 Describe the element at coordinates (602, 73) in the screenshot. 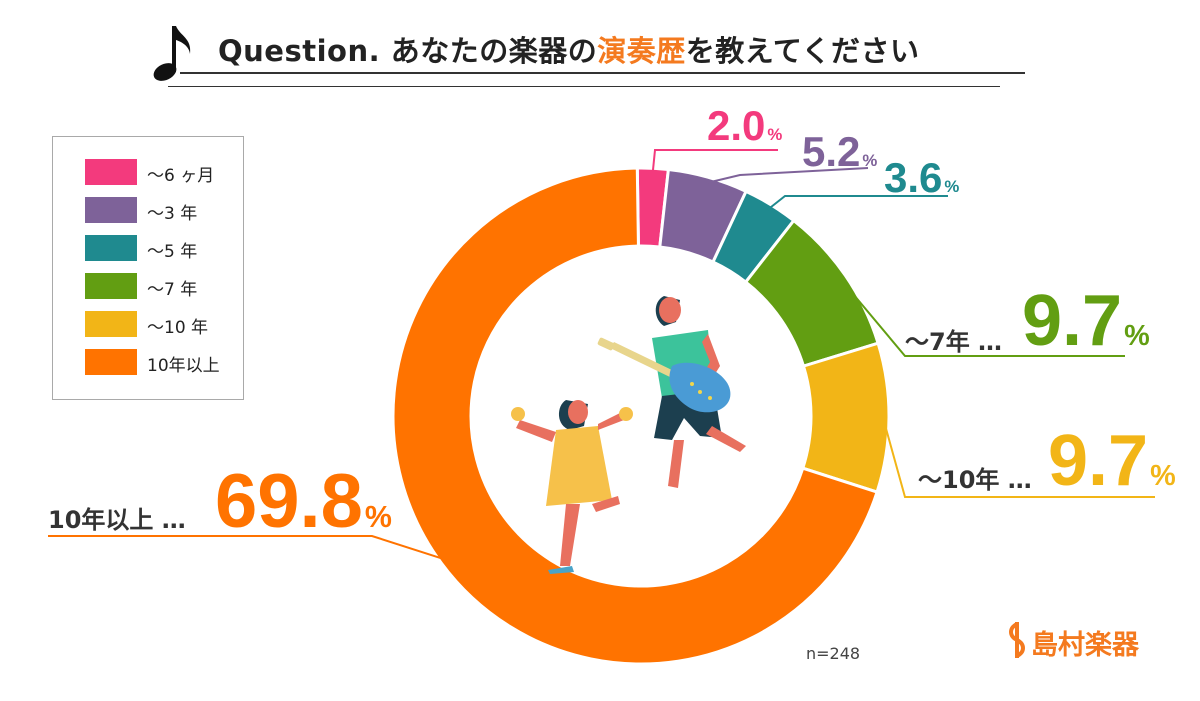

I see `title-underline` at that location.